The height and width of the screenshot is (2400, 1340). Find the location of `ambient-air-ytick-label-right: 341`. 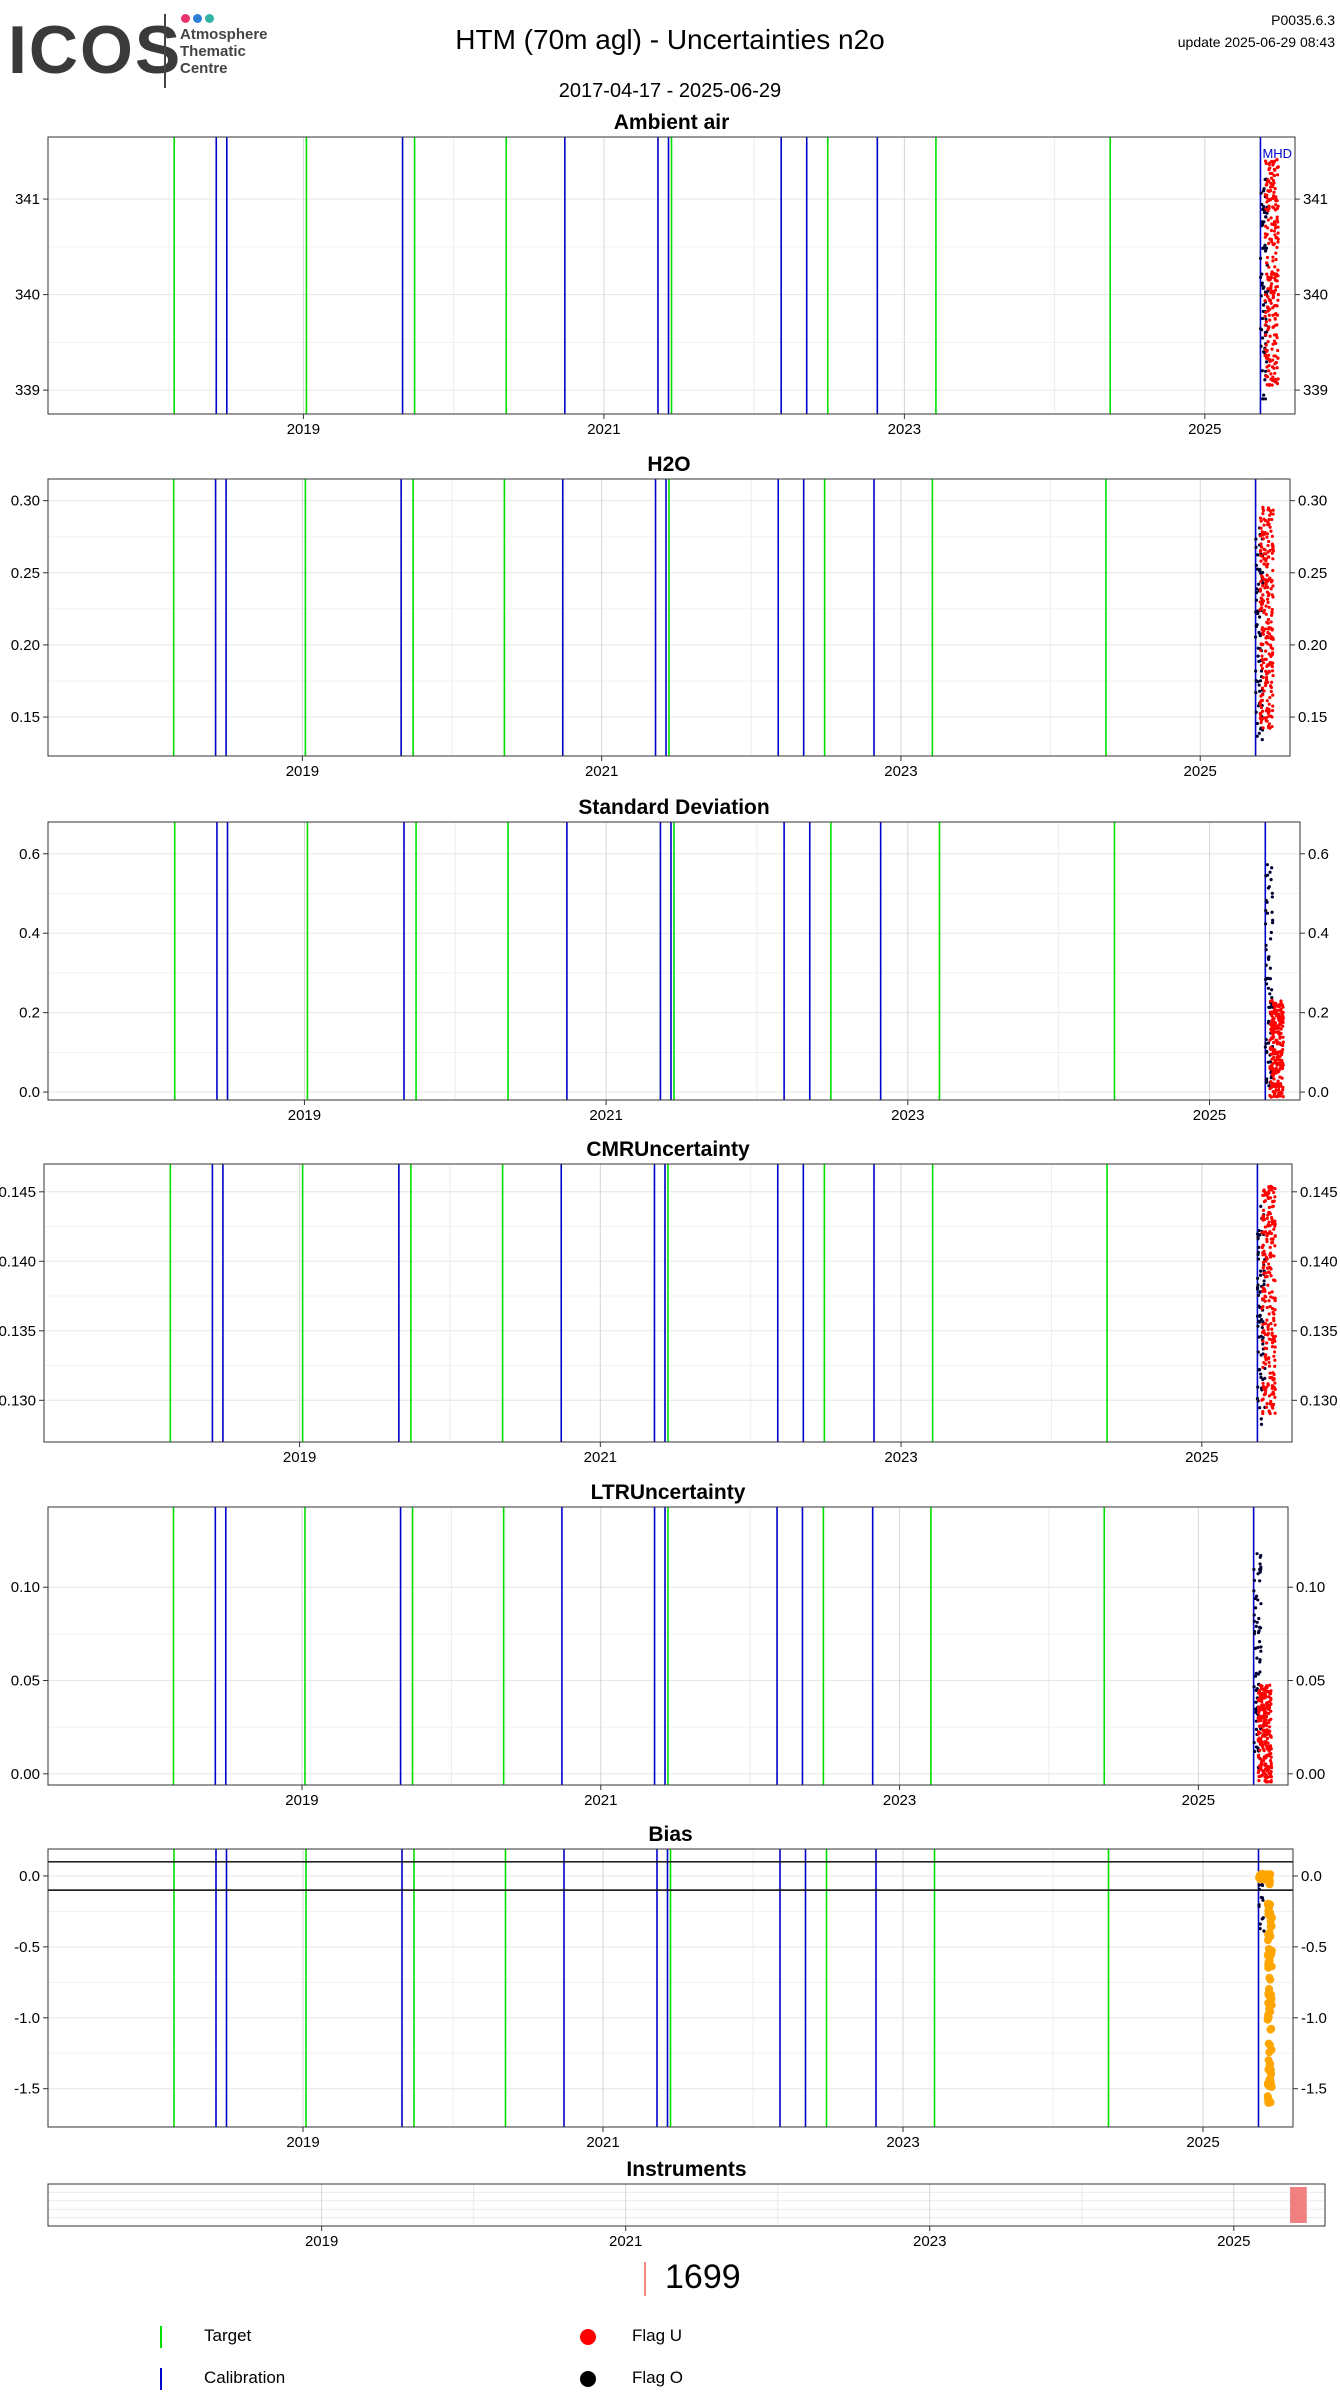

ambient-air-ytick-label-right: 341 is located at coordinates (1315, 199).